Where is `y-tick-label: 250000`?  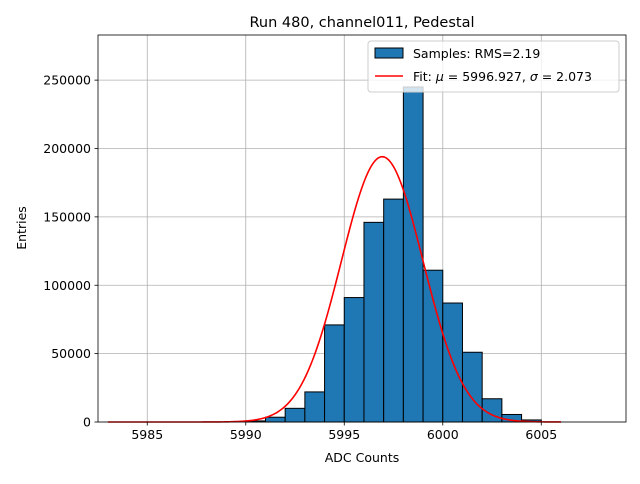
y-tick-label: 250000 is located at coordinates (67, 80).